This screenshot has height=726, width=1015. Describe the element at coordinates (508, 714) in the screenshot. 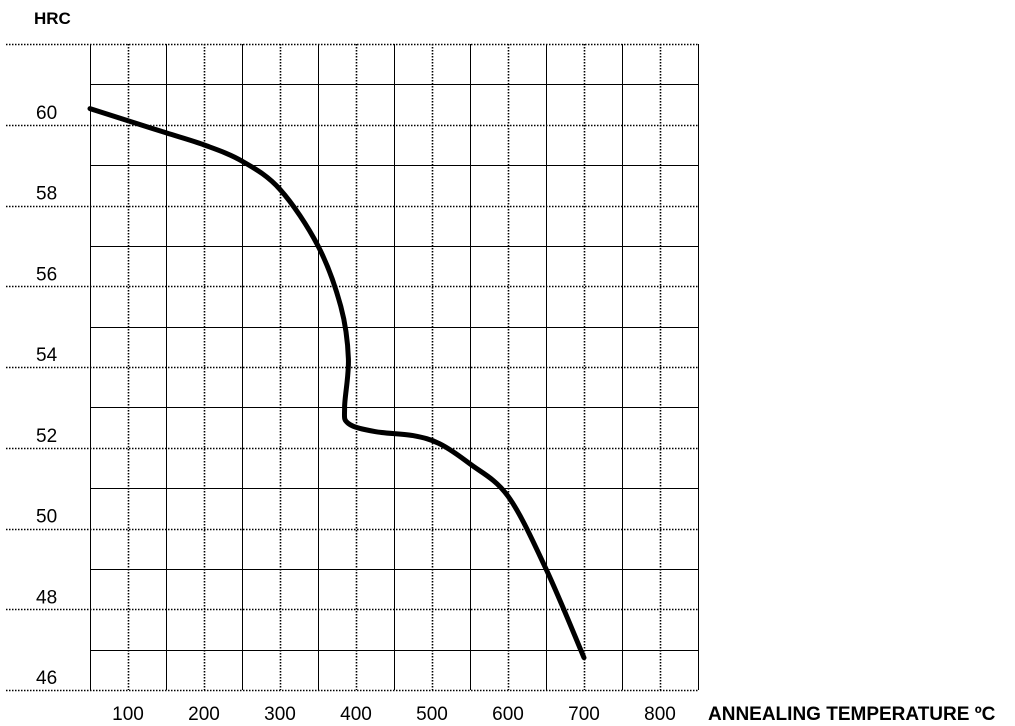

I see `x-tick-label: 600` at that location.